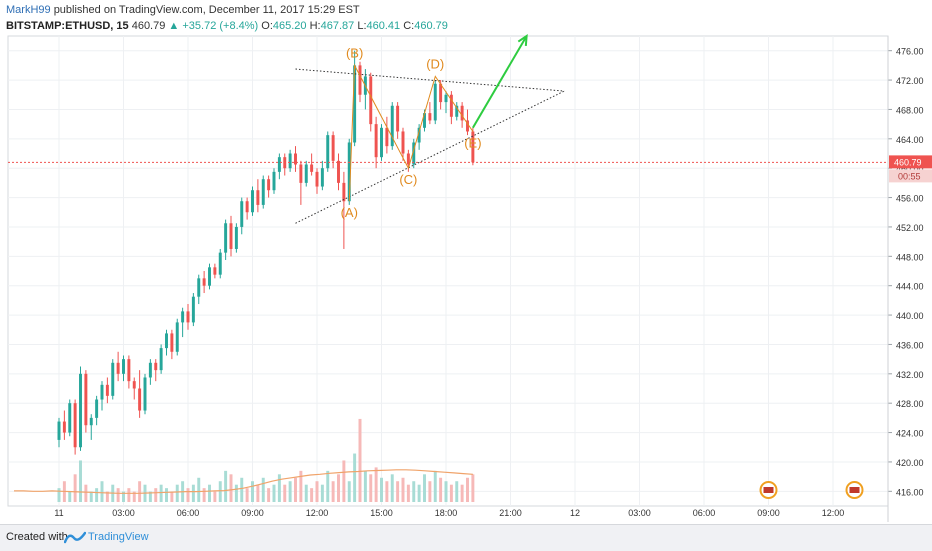  What do you see at coordinates (910, 434) in the screenshot?
I see `y-tick-label: 424.00` at bounding box center [910, 434].